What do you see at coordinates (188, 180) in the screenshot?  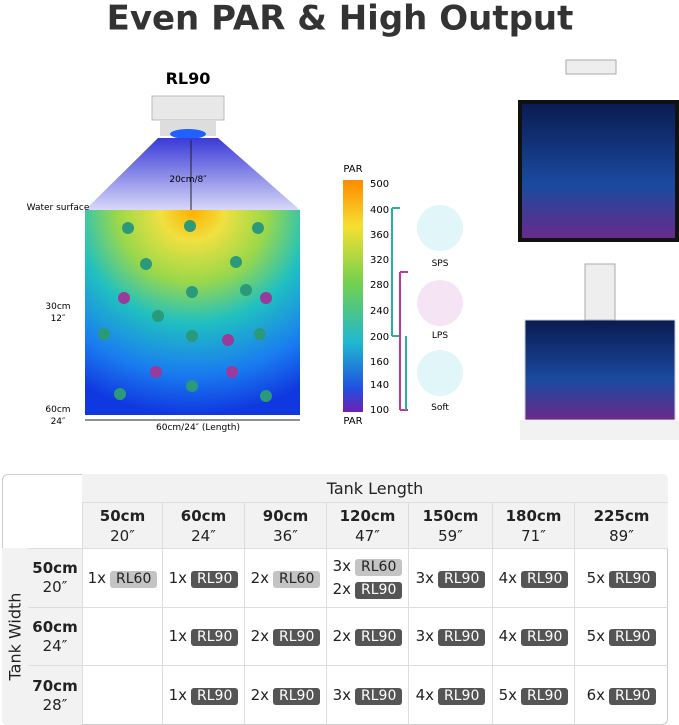 I see `depth-label: 20cm/8″` at bounding box center [188, 180].